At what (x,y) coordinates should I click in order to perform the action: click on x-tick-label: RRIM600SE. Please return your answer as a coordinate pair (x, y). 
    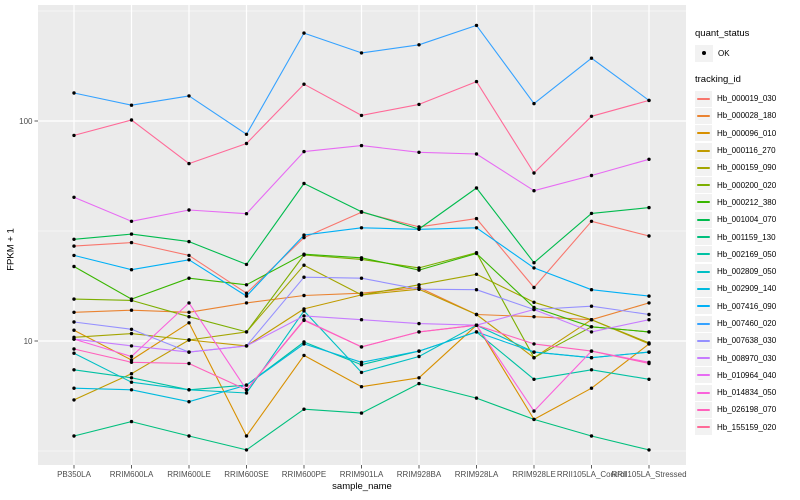
    Looking at the image, I should click on (246, 474).